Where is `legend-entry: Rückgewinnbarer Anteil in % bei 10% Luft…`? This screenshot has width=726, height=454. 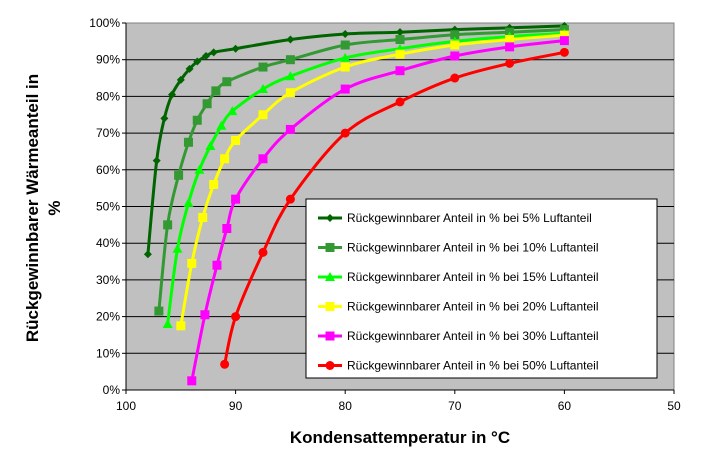 legend-entry: Rückgewinnbarer Anteil in % bei 10% Luft… is located at coordinates (458, 248).